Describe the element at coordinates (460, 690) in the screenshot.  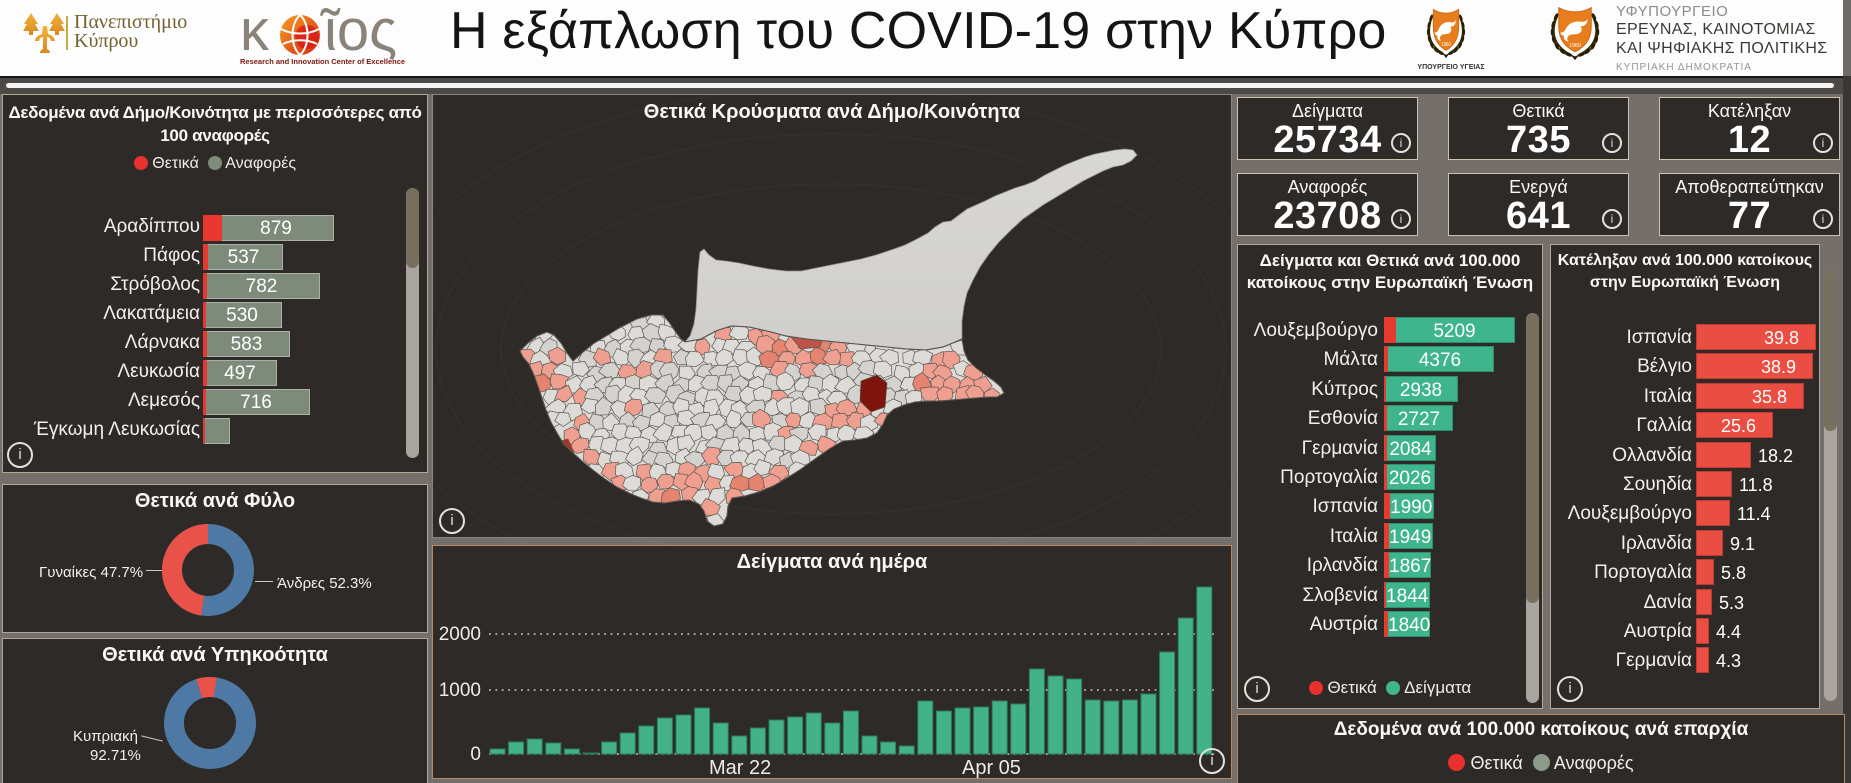
I see `svg-text: 1000` at that location.